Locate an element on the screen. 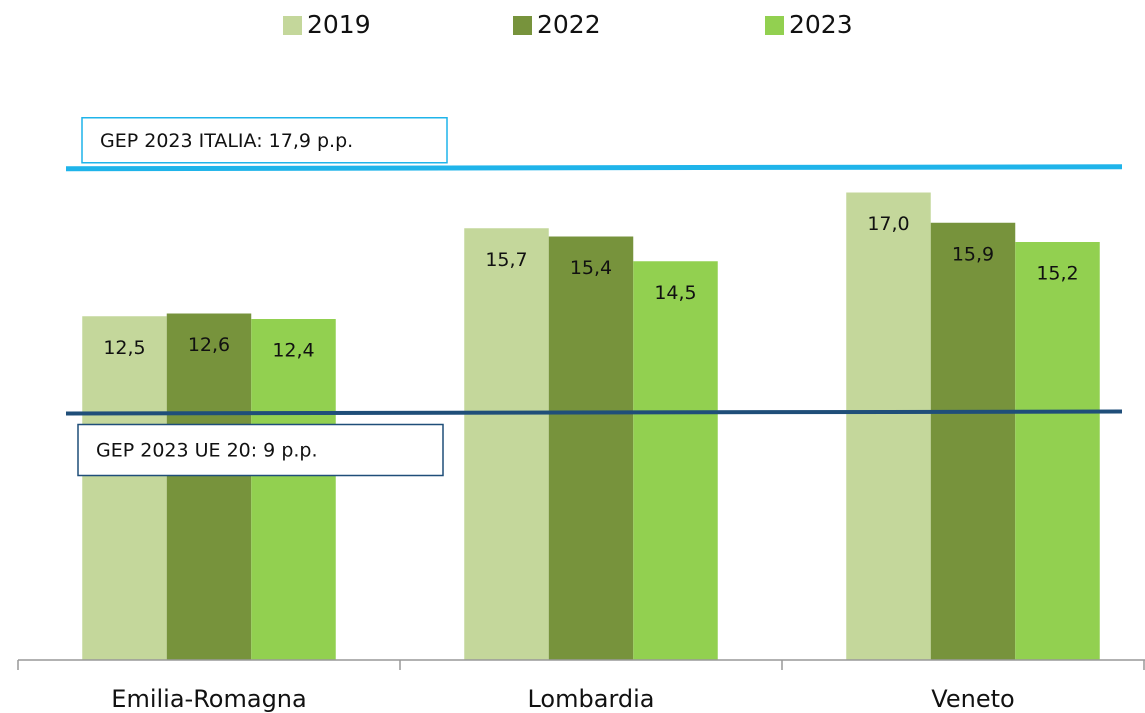 This screenshot has height=713, width=1145. legend-label: 2019 is located at coordinates (339, 24).